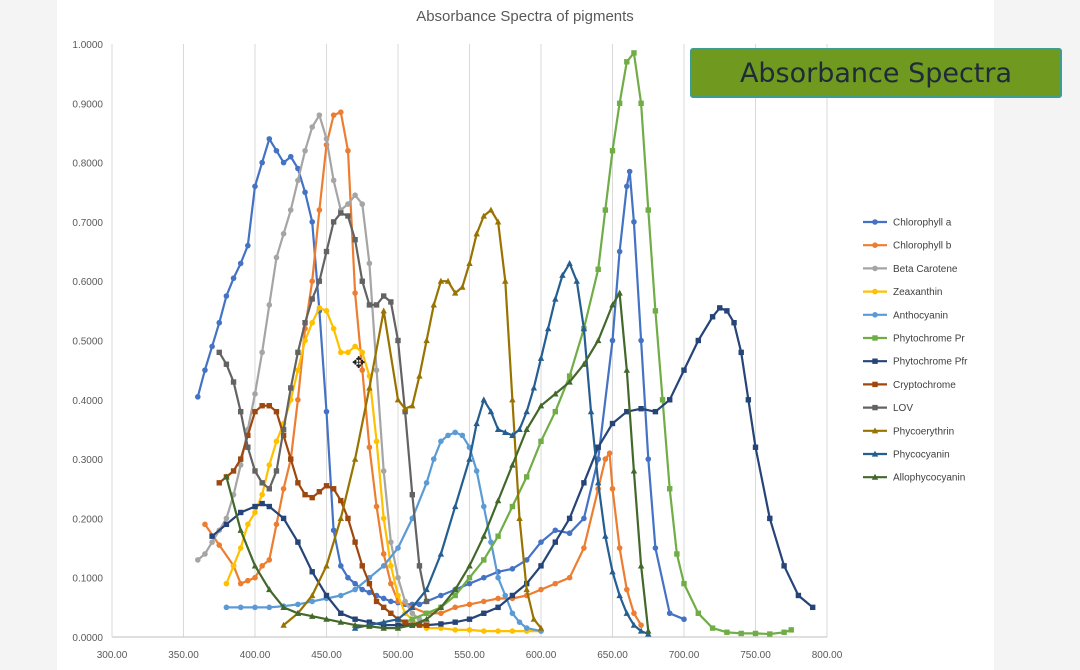  I want to click on legend-label: Anthocyanin, so click(920, 315).